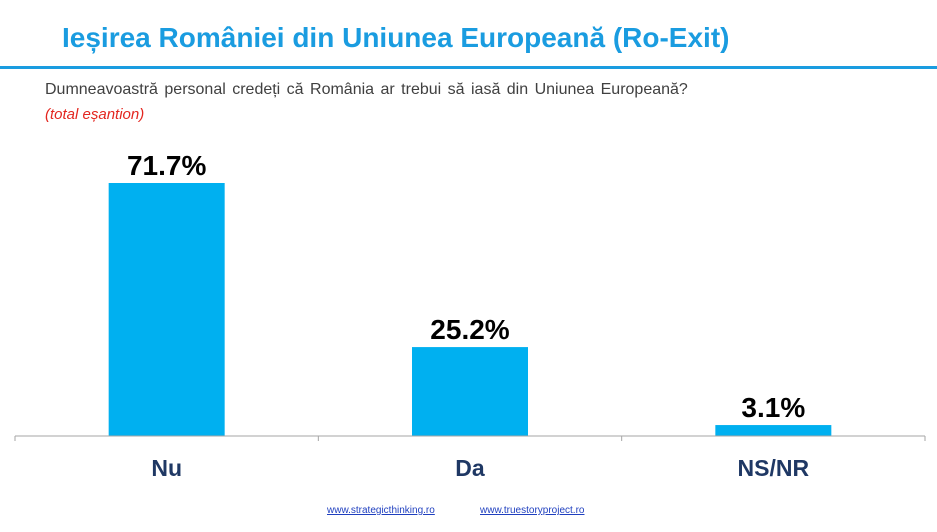 The width and height of the screenshot is (937, 532). Describe the element at coordinates (468, 67) in the screenshot. I see `title-divider` at that location.